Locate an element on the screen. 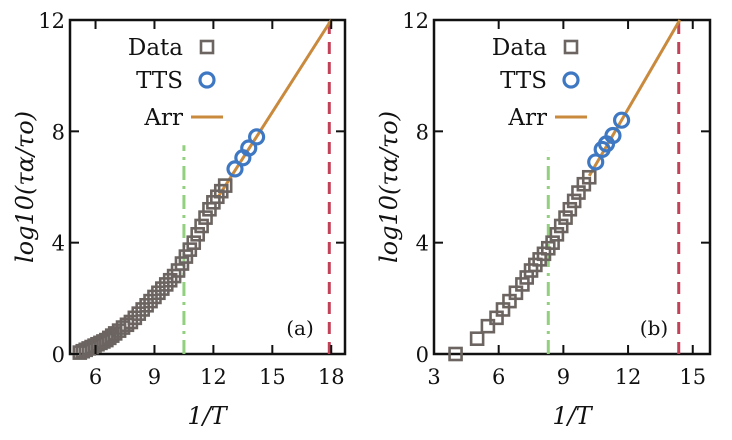  x-tick-label: 3 is located at coordinates (433, 377).